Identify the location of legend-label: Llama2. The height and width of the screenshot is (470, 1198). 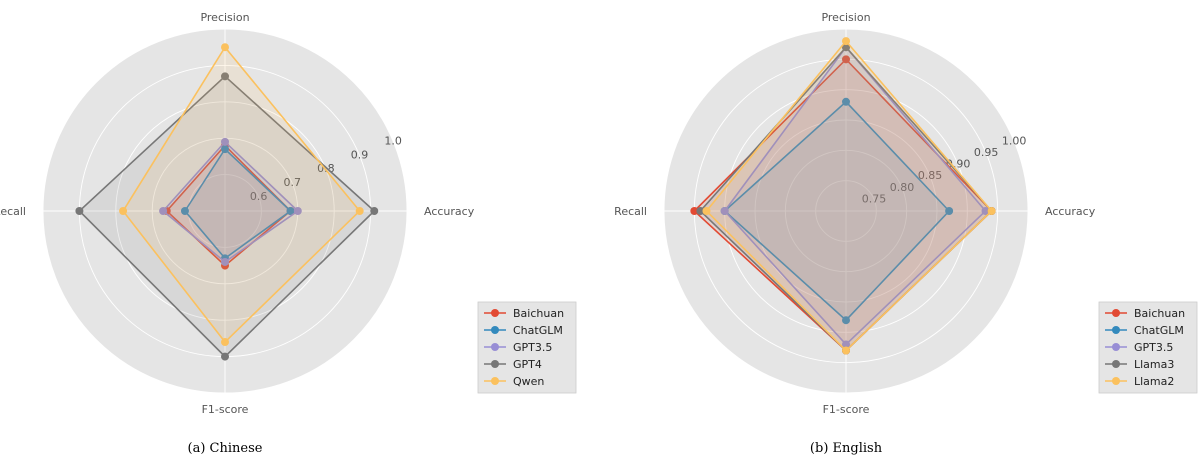
(1154, 381).